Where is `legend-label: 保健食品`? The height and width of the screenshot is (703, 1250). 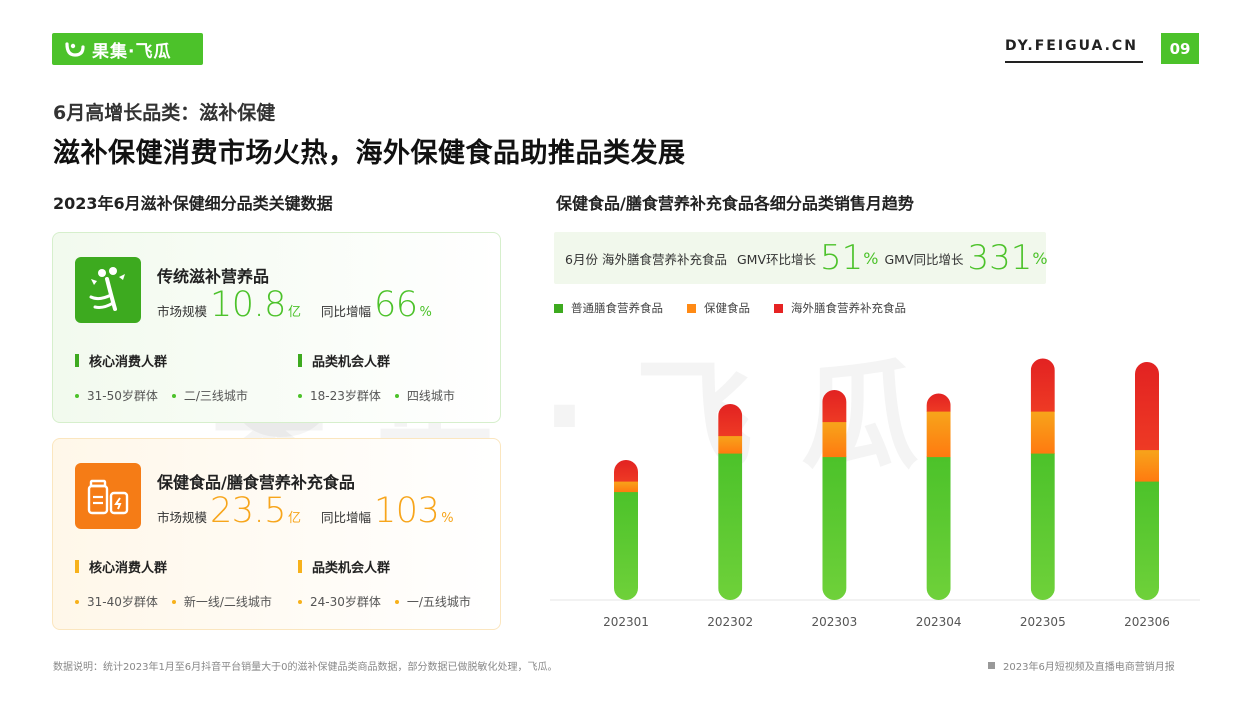 legend-label: 保健食品 is located at coordinates (727, 308).